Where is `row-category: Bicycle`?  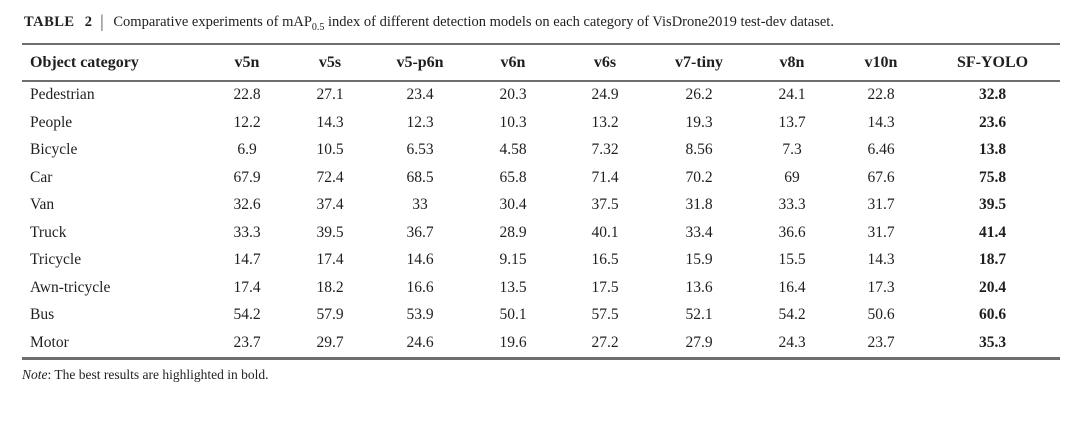 row-category: Bicycle is located at coordinates (54, 150).